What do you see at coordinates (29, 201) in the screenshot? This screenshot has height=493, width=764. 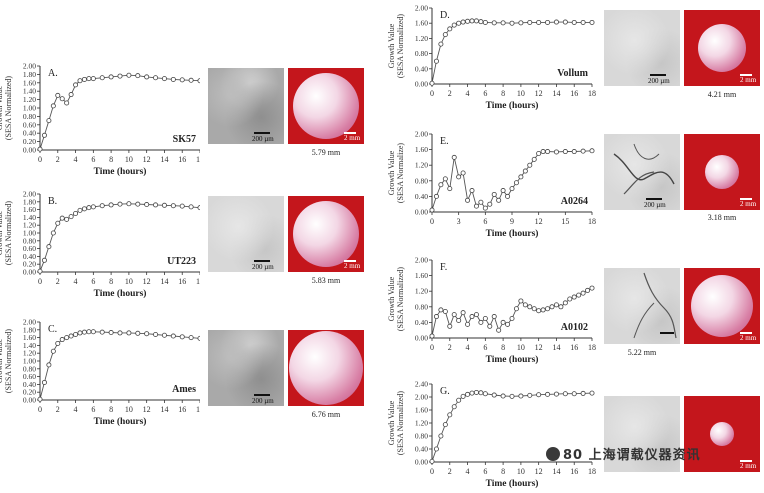 I see `y-tick-label: 1.80` at bounding box center [29, 201].